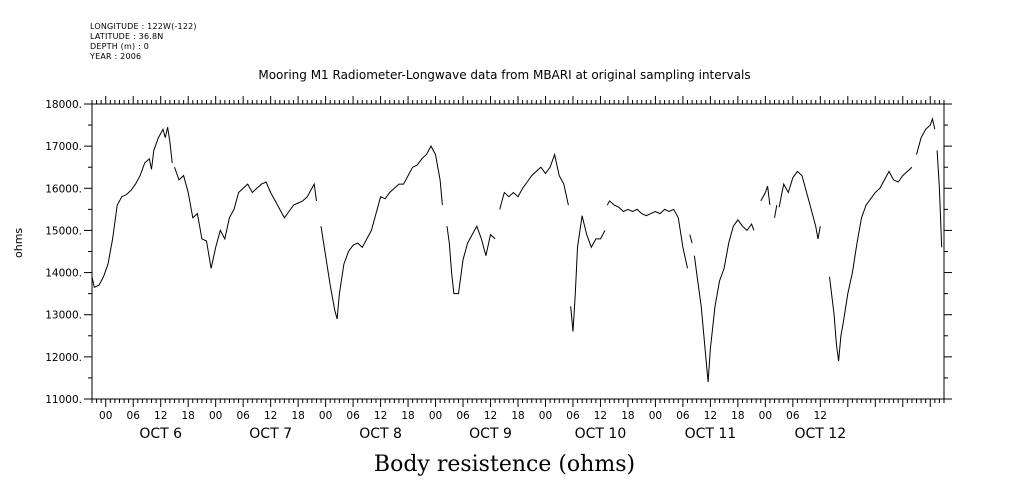 The height and width of the screenshot is (504, 1009). I want to click on x-day-label: OCT 10, so click(601, 434).